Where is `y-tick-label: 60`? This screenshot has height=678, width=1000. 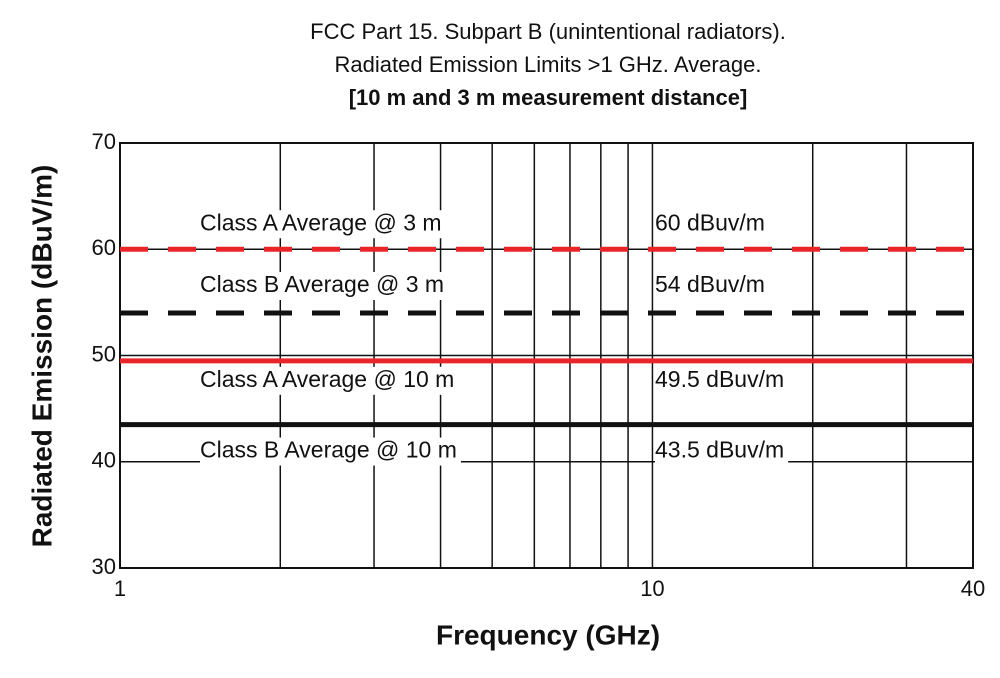
y-tick-label: 60 is located at coordinates (104, 247).